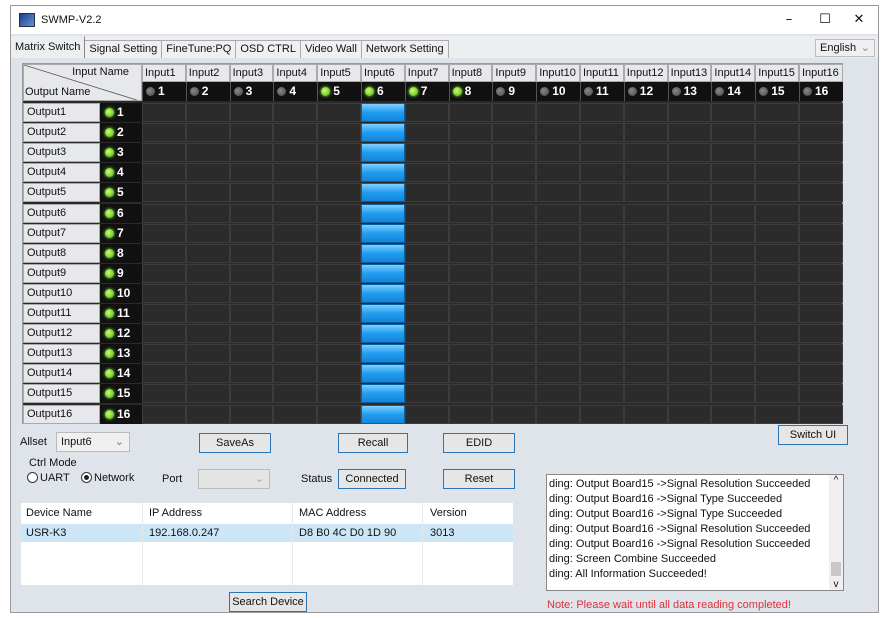 This screenshot has width=885, height=618. I want to click on input-header: Input4, so click(295, 73).